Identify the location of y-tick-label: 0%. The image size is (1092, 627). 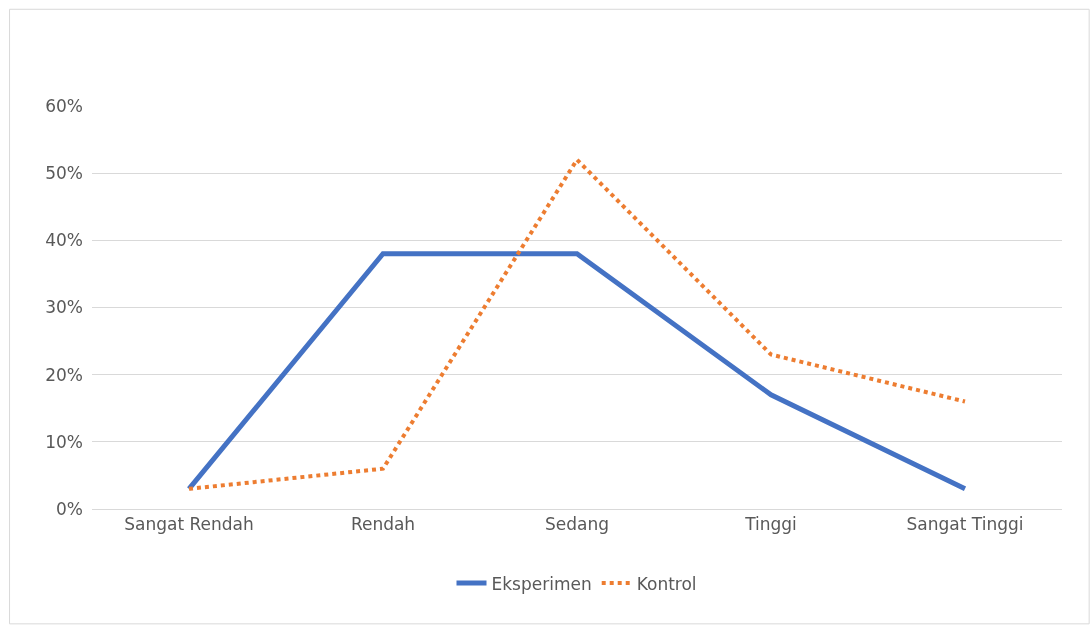
(69, 508).